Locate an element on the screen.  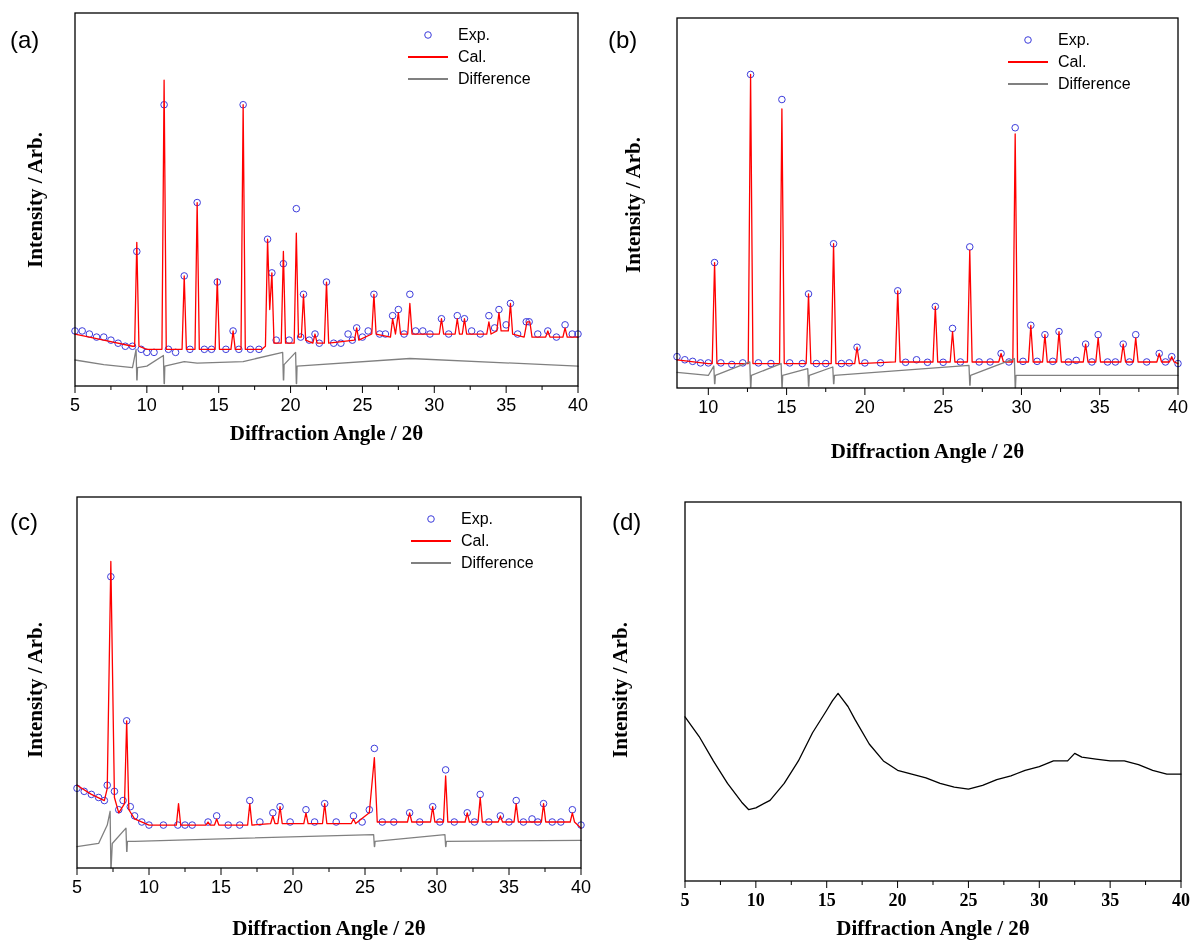
chart-title: (c) is located at coordinates (24, 521).